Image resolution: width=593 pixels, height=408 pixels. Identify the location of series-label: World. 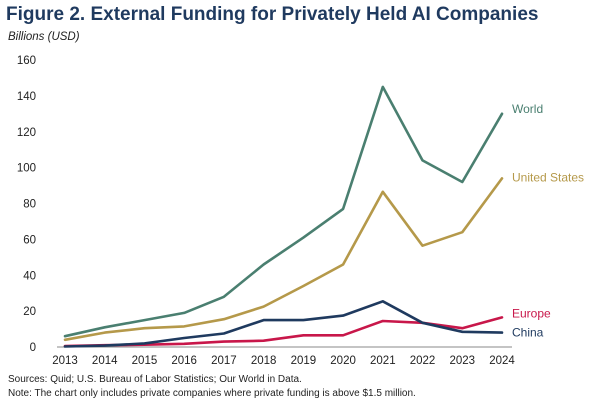
(527, 109).